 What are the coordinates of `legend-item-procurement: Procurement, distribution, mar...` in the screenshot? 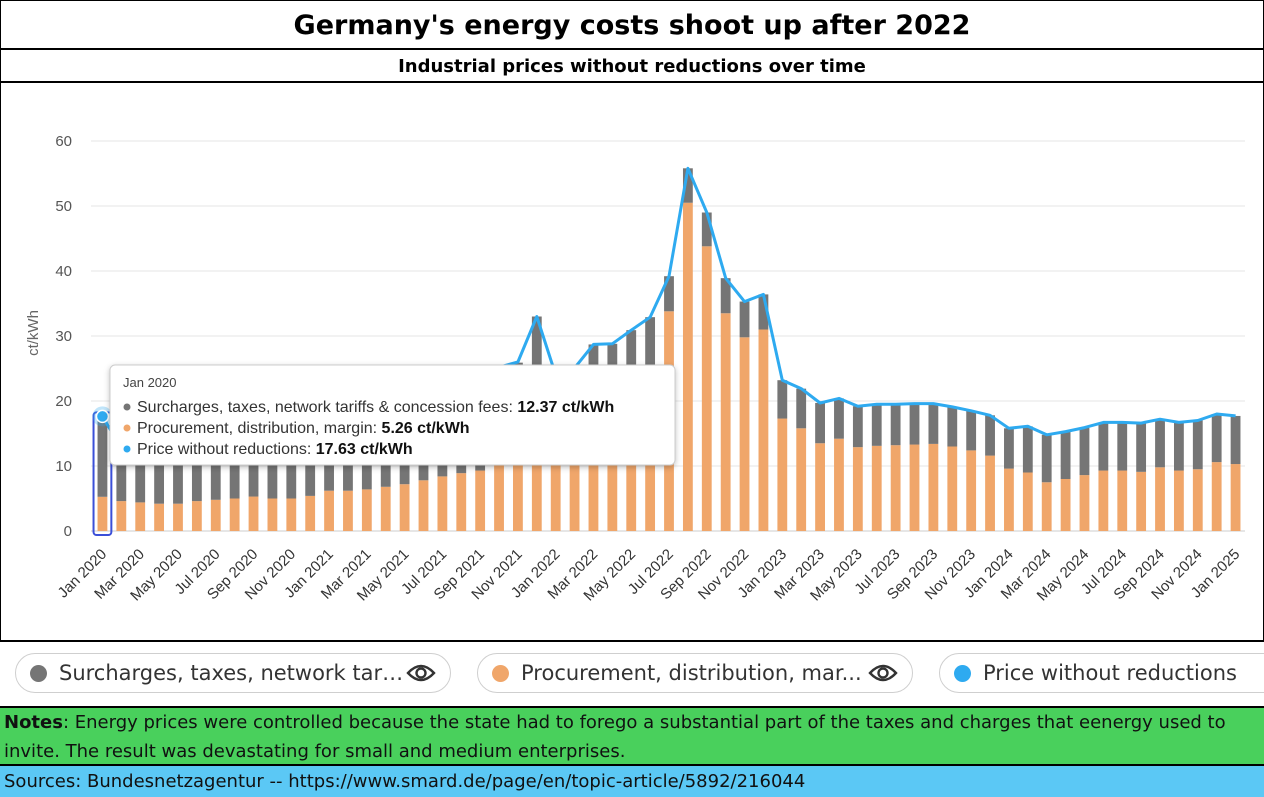 It's located at (695, 673).